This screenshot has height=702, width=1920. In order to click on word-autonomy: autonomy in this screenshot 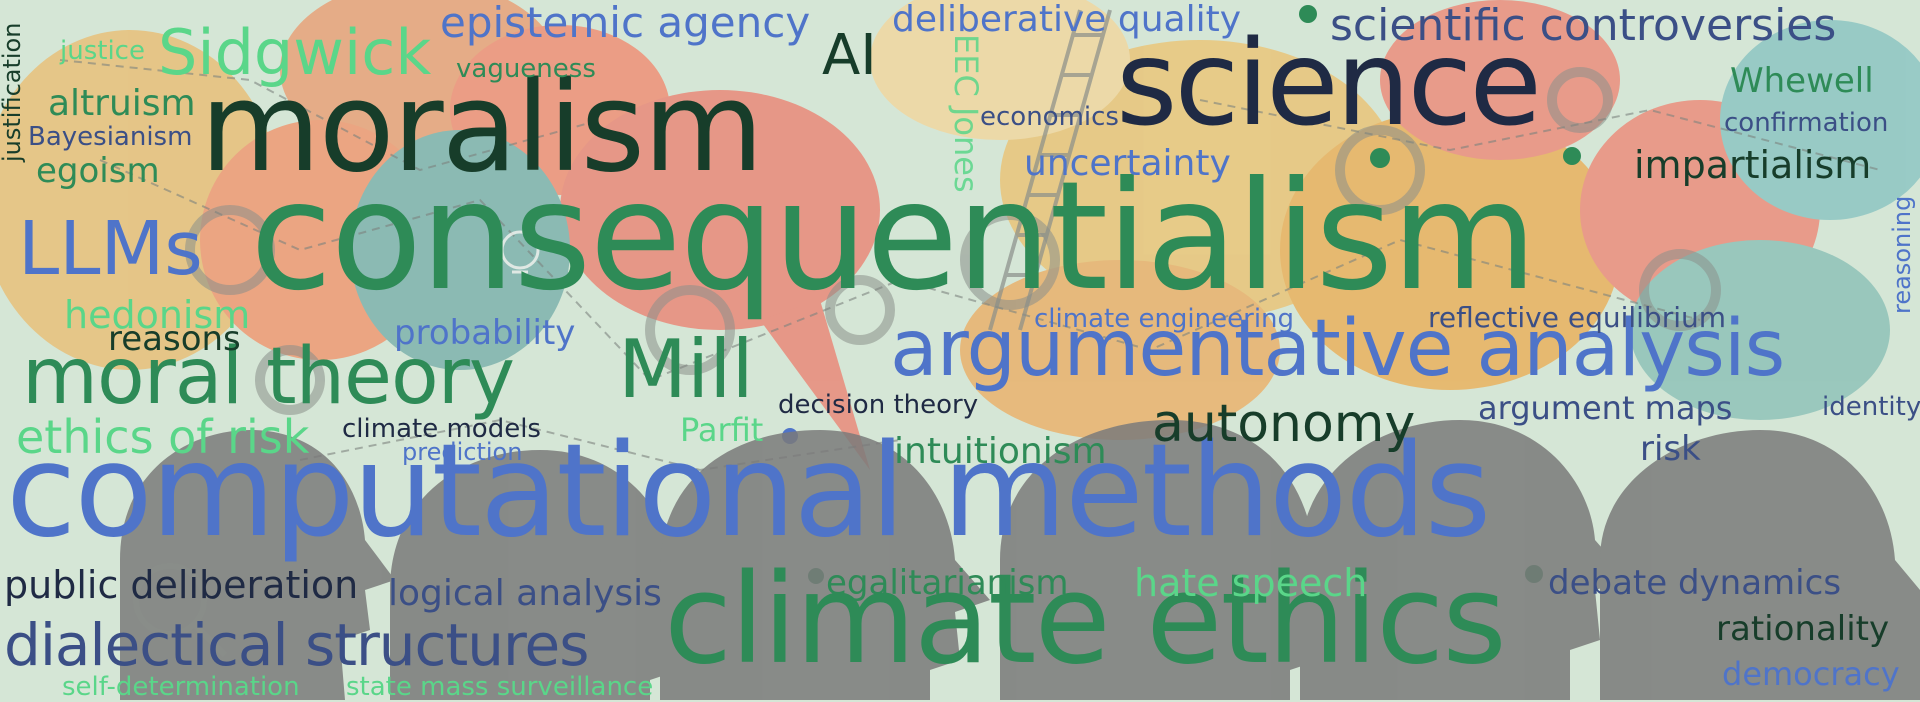, I will do `click(1284, 424)`.